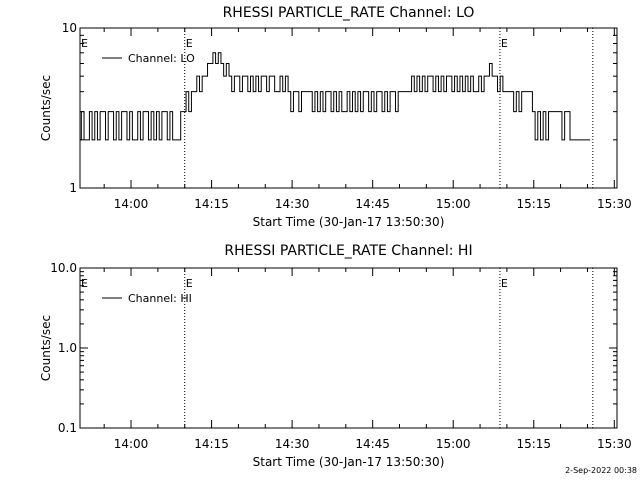 The image size is (640, 480). Describe the element at coordinates (349, 13) in the screenshot. I see `chart-title: RHESSI PARTICLE_RATE Channel: LO` at that location.